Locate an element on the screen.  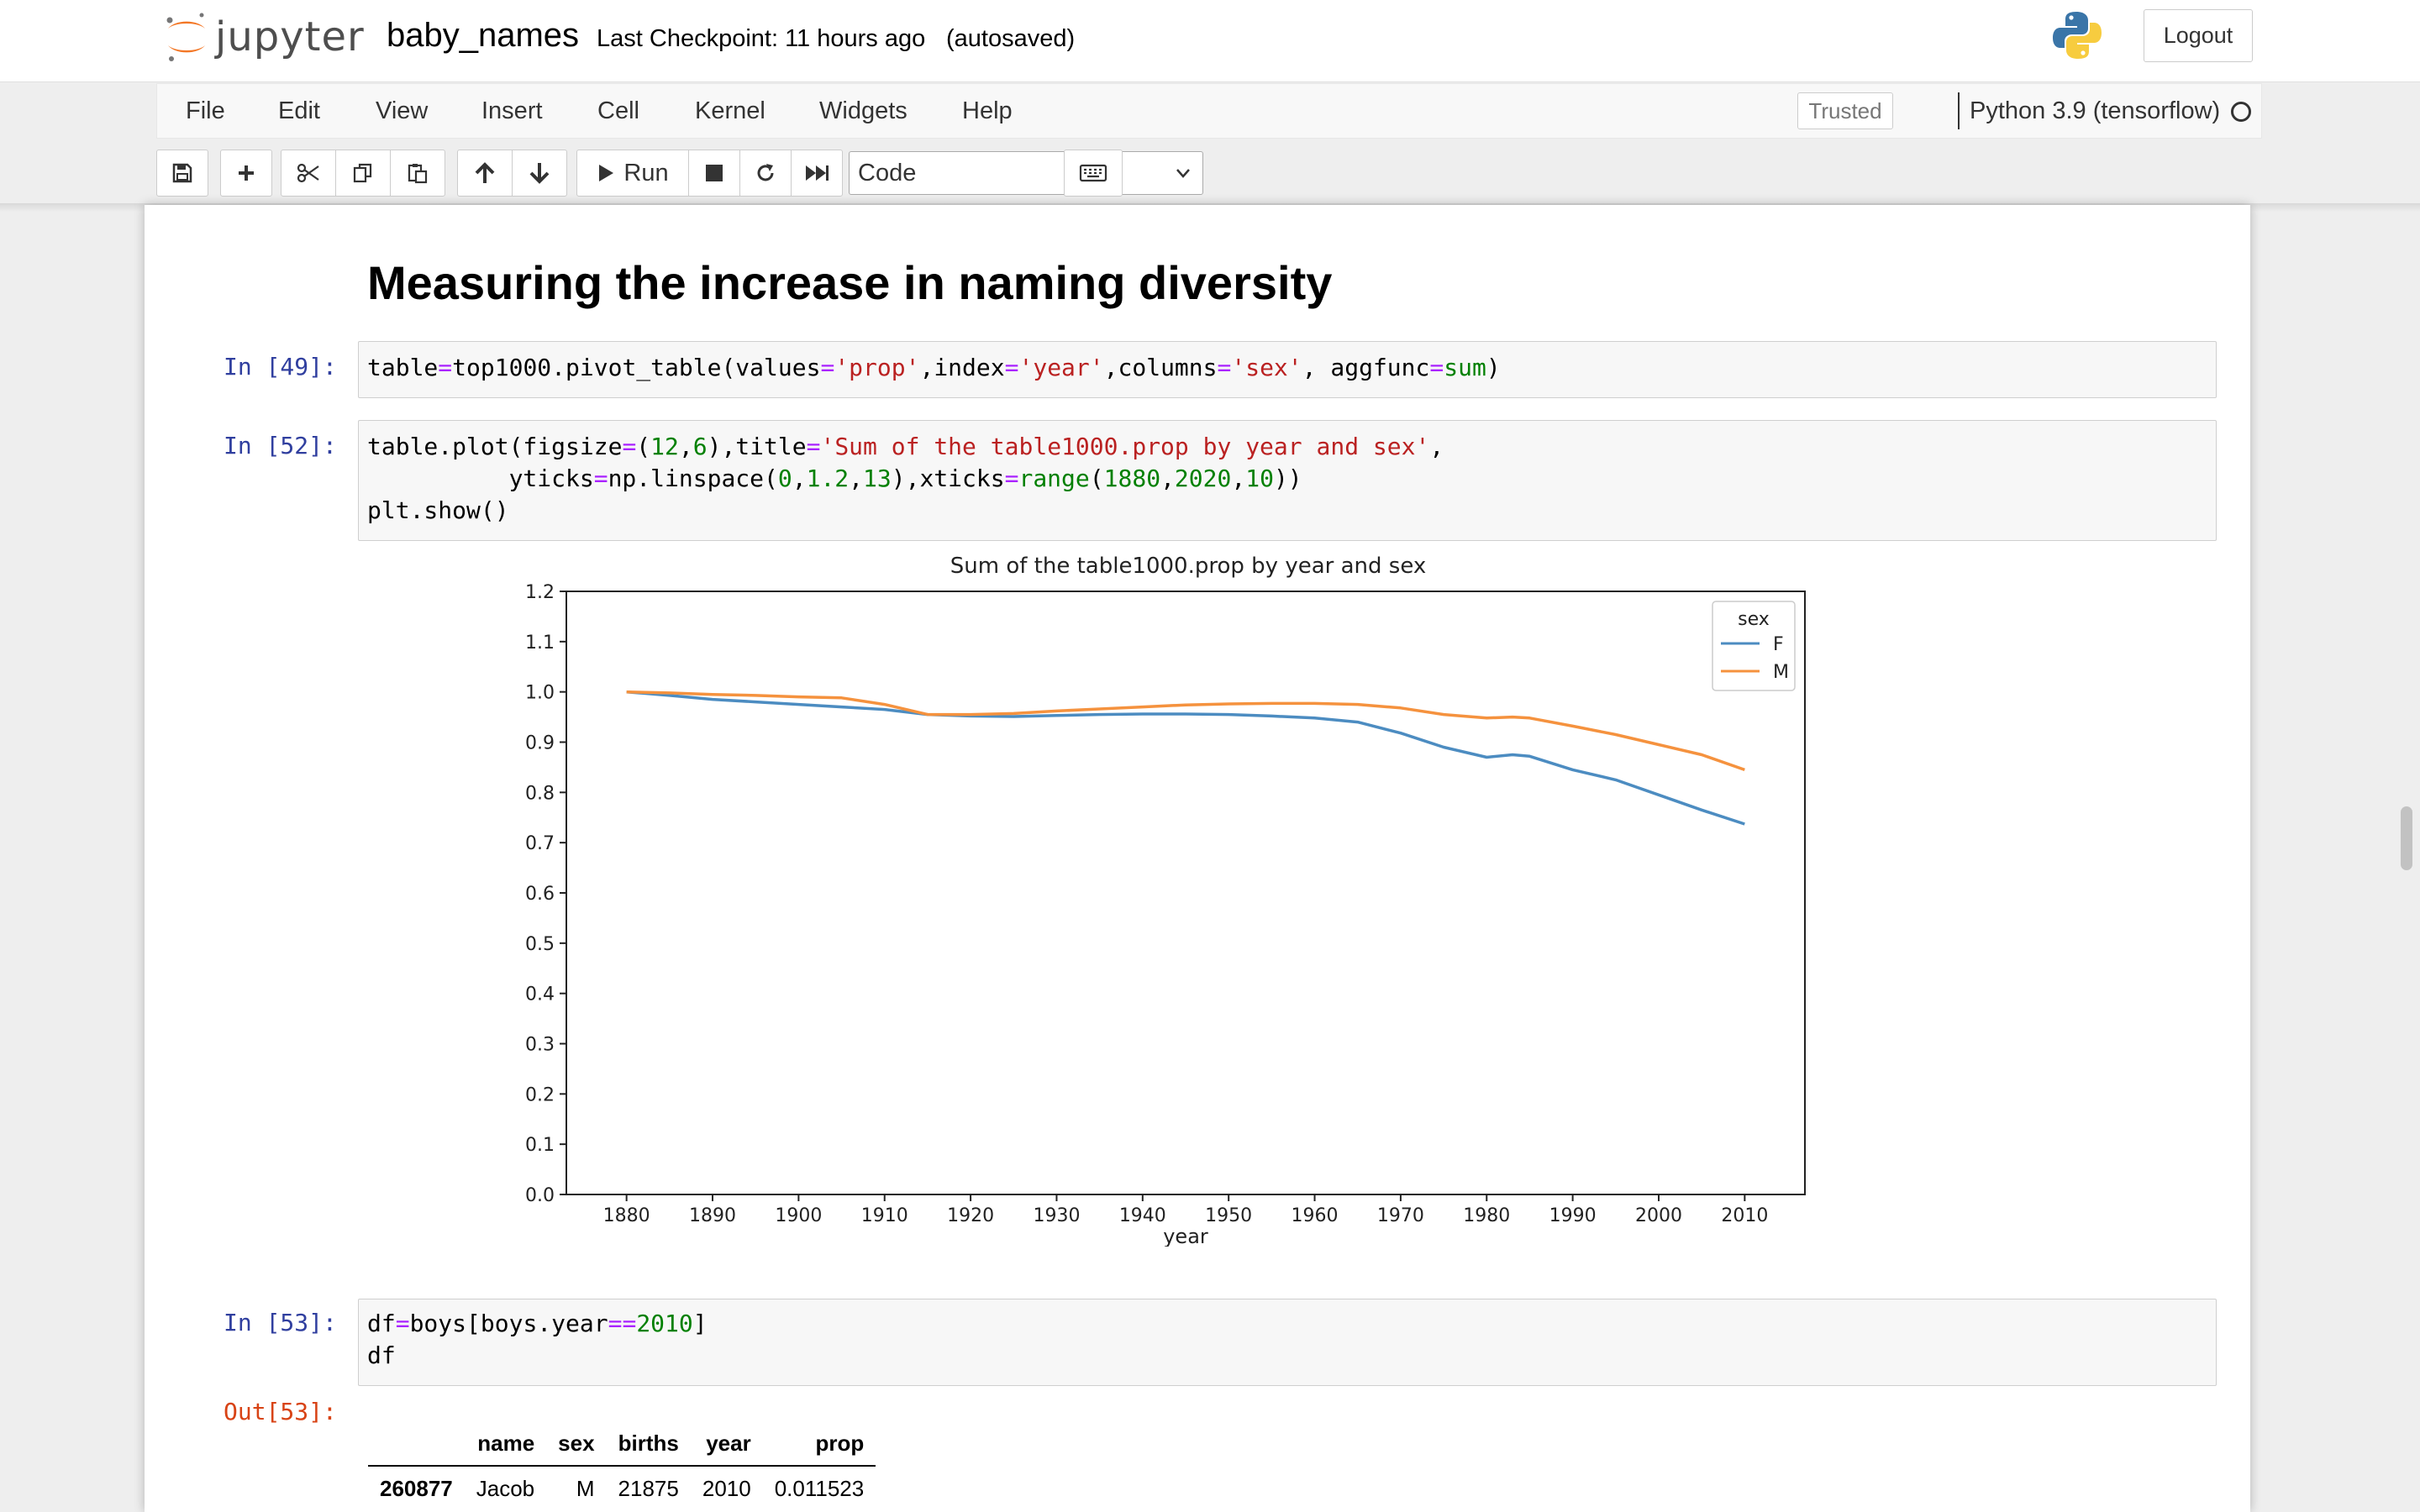
save-button is located at coordinates (182, 173).